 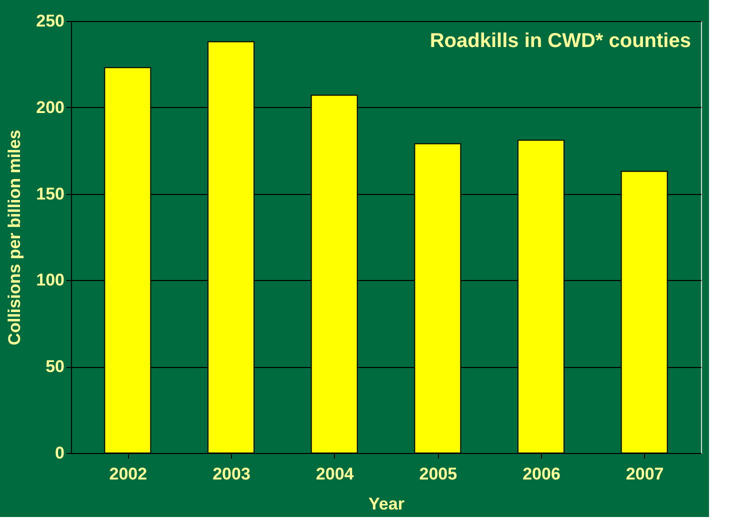 I want to click on x-tick-label: 2006, so click(x=541, y=474).